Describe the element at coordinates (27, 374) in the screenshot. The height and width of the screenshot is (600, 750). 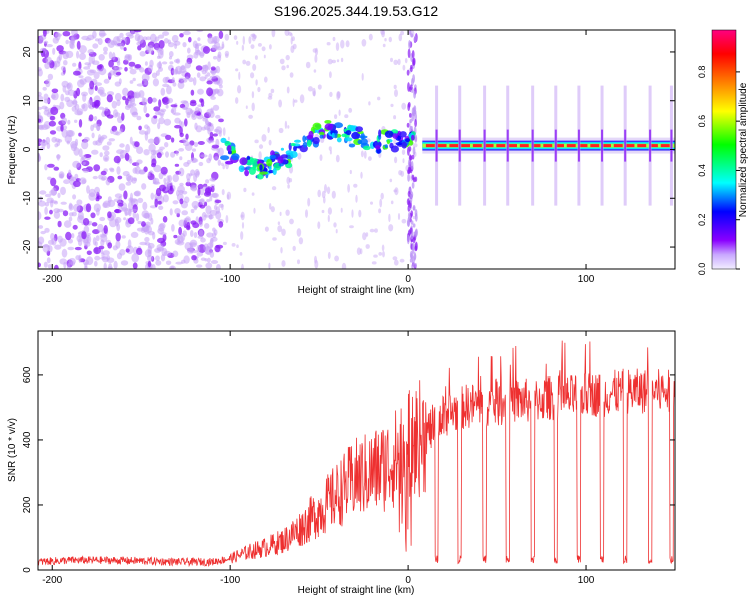
I see `snr-ytick-label: 600` at that location.